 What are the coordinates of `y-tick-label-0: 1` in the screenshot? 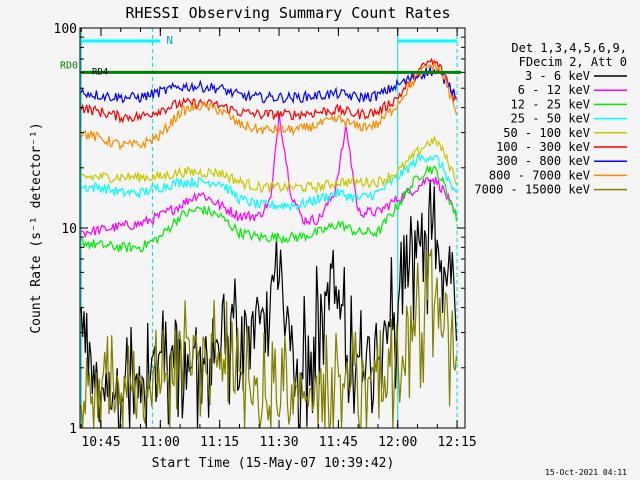 It's located at (73, 429).